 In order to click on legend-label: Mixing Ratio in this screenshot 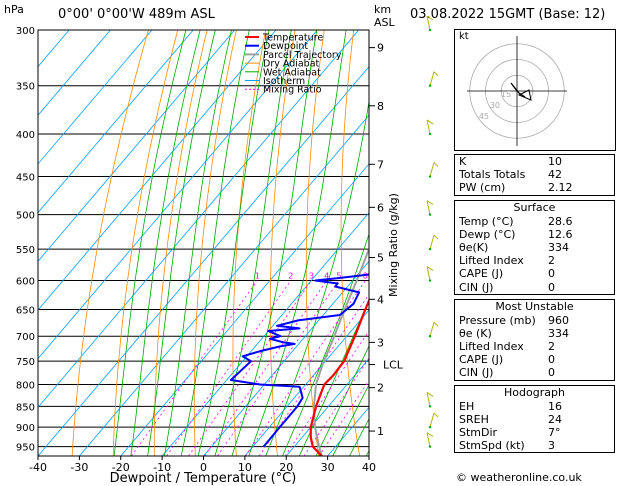, I will do `click(292, 90)`.